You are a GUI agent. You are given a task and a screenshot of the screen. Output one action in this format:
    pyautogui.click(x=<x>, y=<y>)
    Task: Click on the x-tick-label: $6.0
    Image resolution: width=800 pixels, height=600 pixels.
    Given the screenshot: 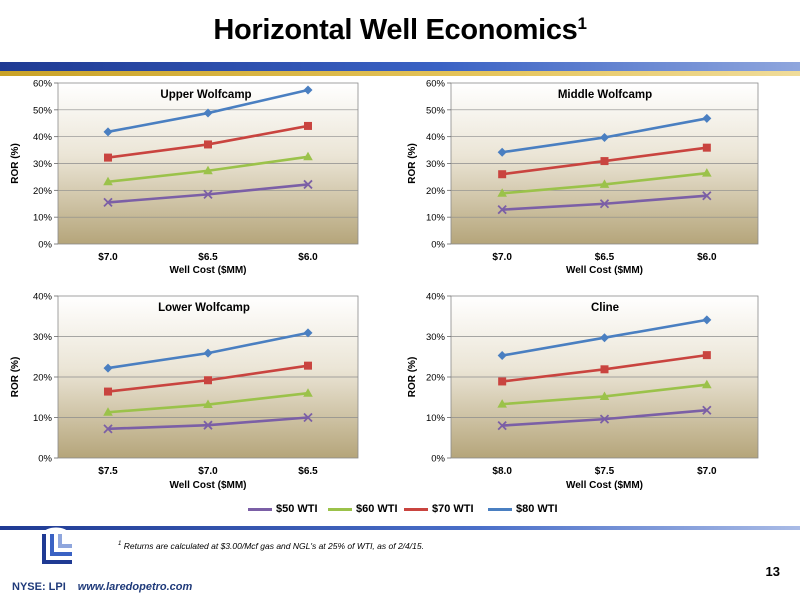 What is the action you would take?
    pyautogui.click(x=707, y=257)
    